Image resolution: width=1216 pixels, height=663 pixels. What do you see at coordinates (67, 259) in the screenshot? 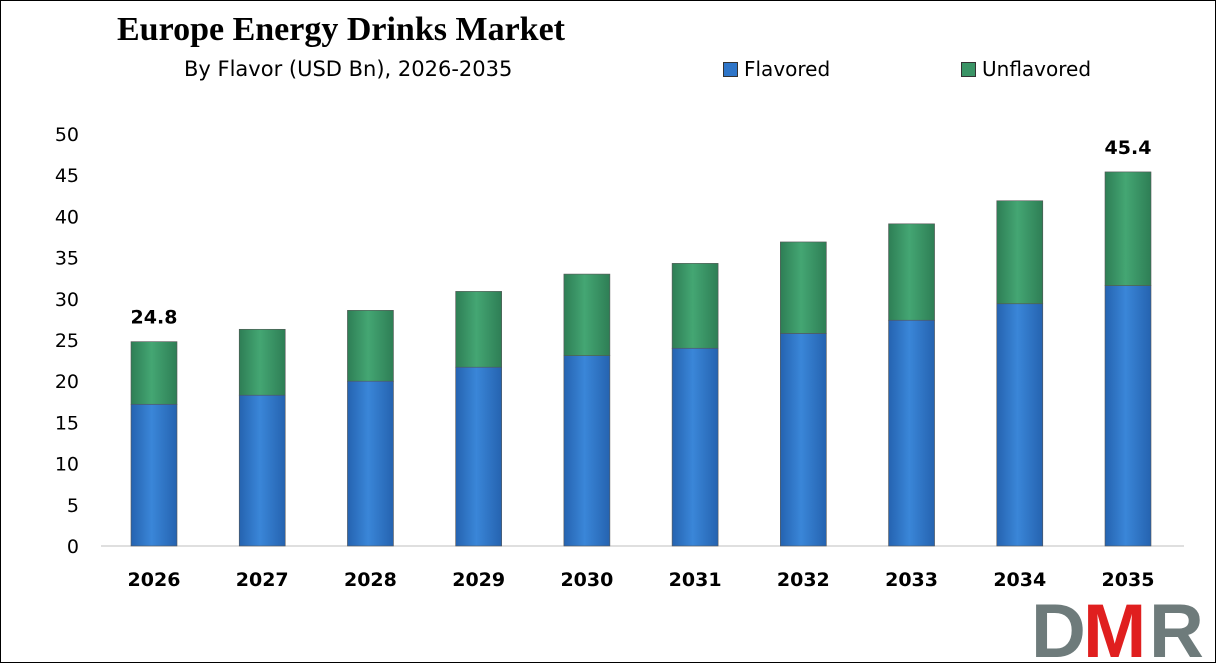
I see `y-tick-label: 35` at bounding box center [67, 259].